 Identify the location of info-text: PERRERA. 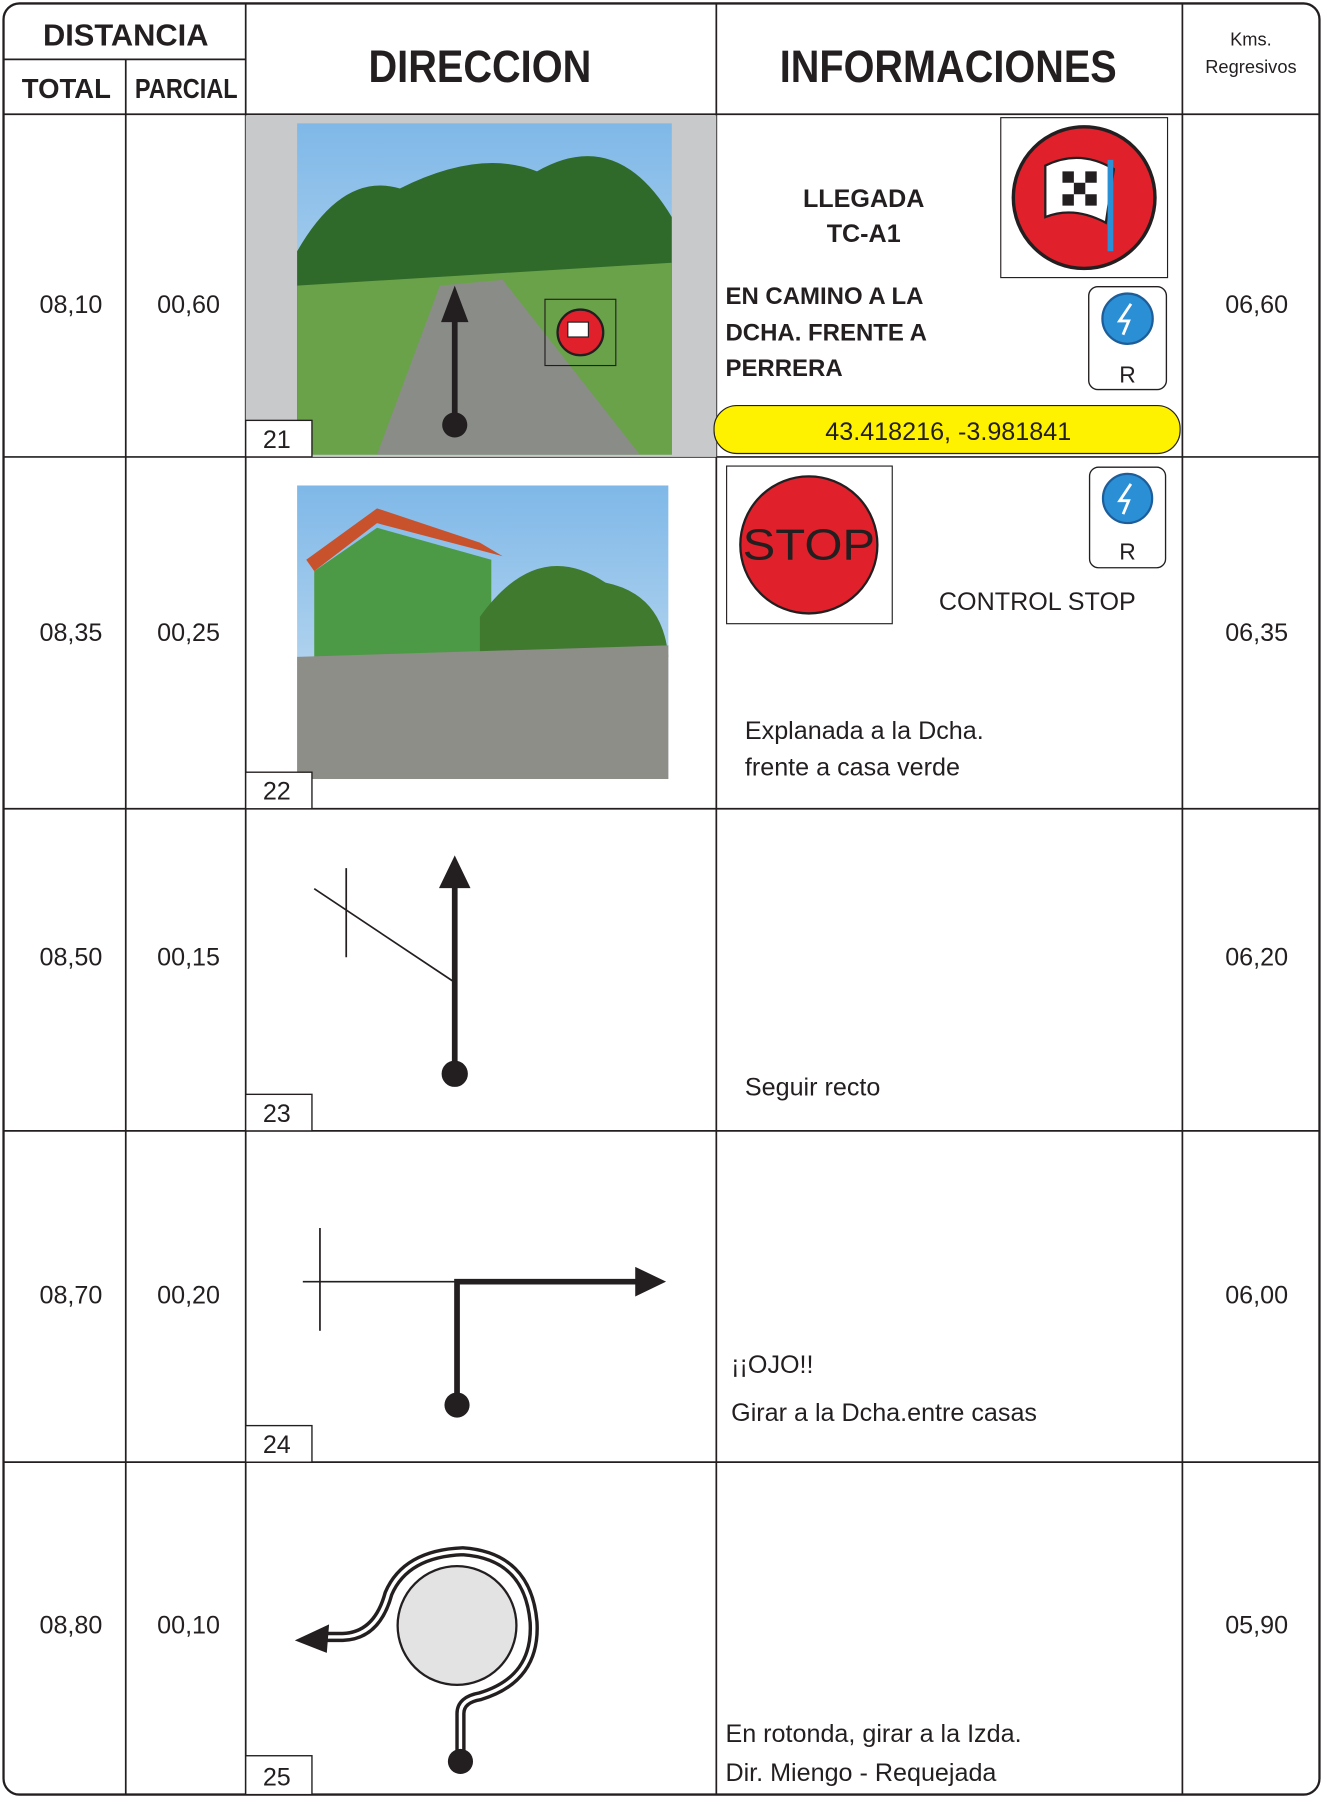
(783, 368).